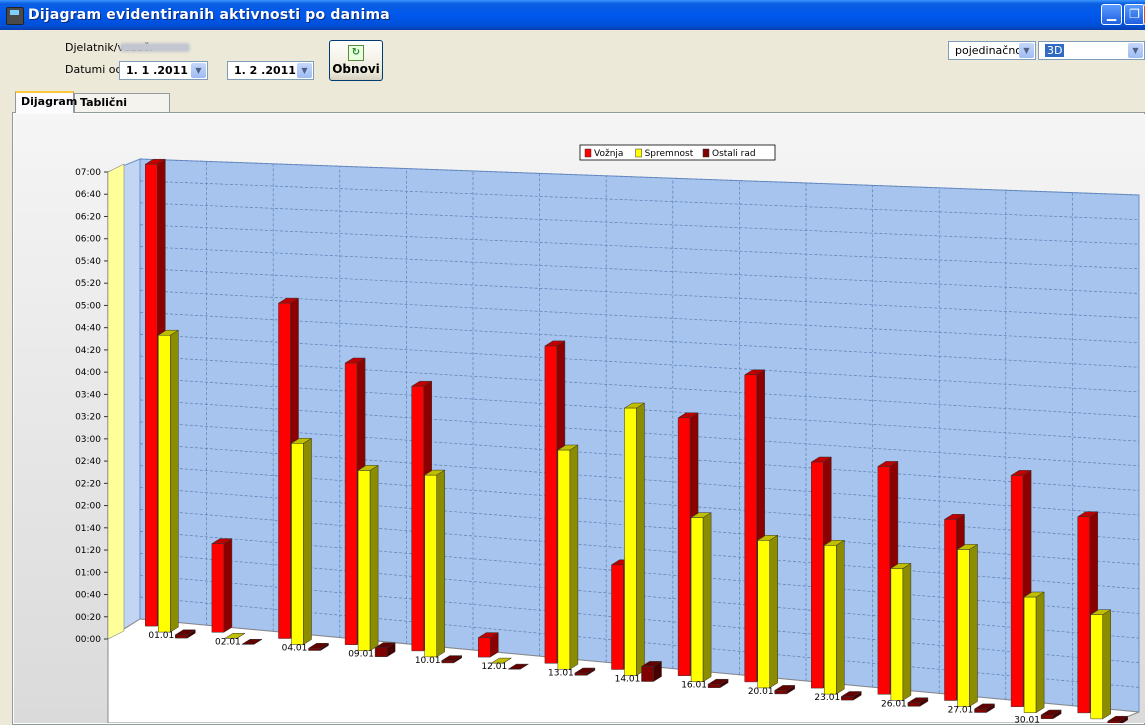 The image size is (1145, 725). What do you see at coordinates (368, 558) in the screenshot?
I see `bar-spremnost-09.01` at bounding box center [368, 558].